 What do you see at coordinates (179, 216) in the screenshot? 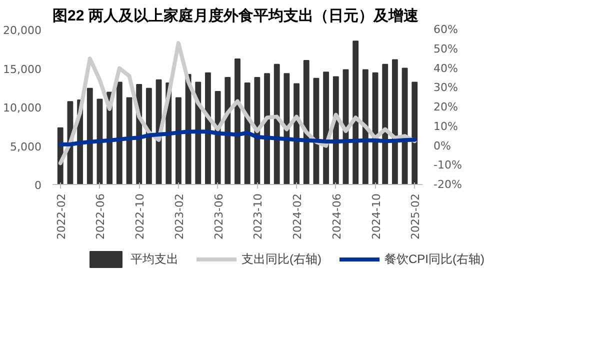
I see `x-tick-label: 2023-02` at bounding box center [179, 216].